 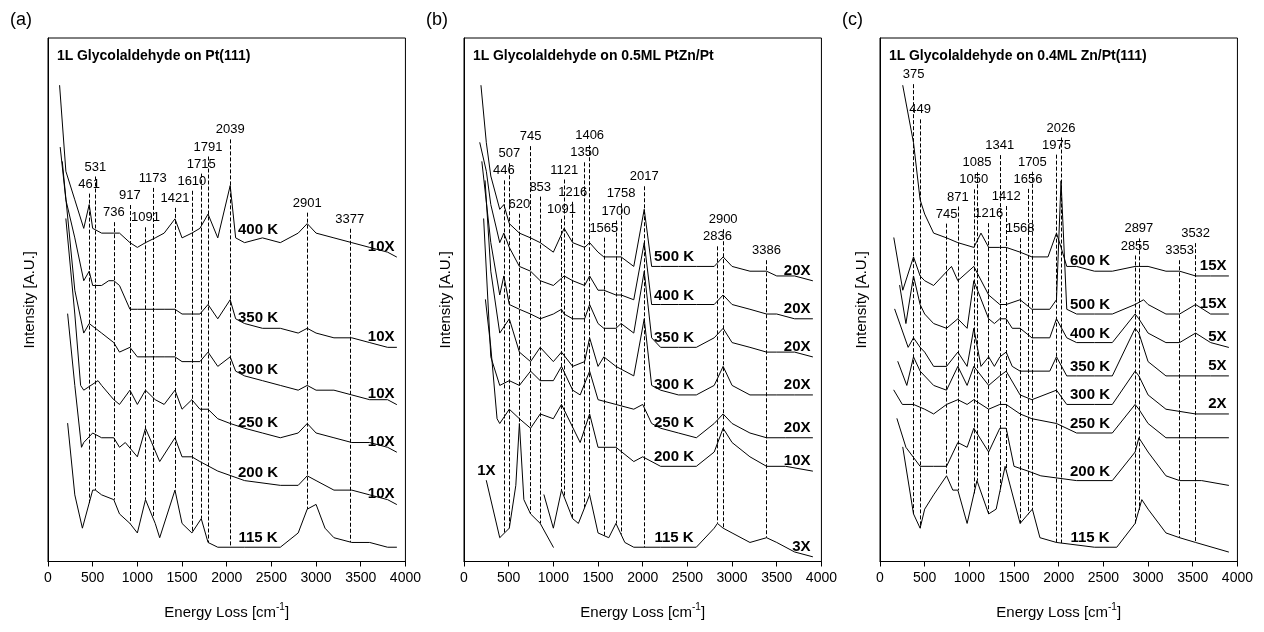 I want to click on annotation: 3X, so click(x=801, y=545).